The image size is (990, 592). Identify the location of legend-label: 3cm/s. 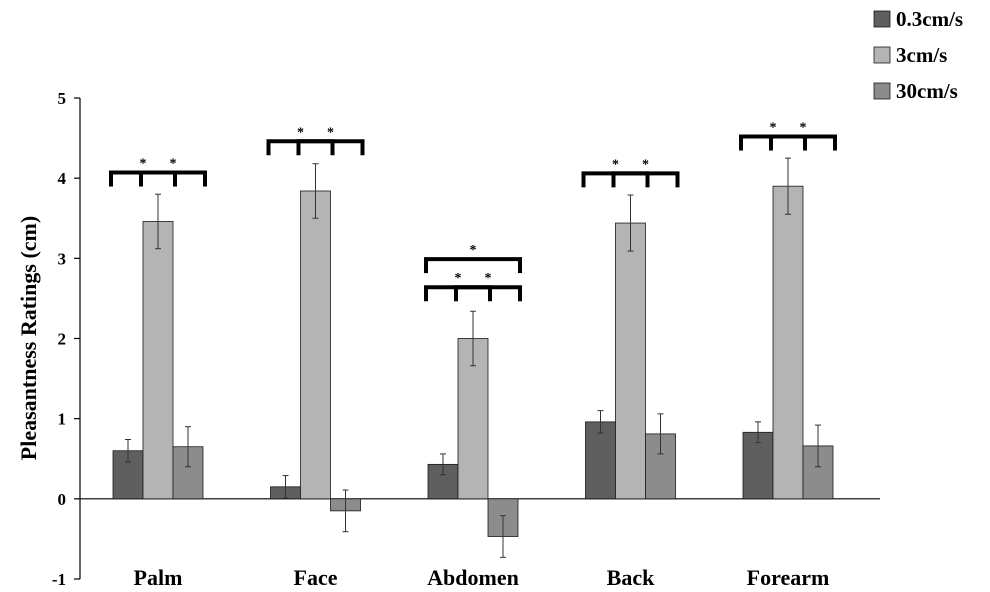
(921, 55).